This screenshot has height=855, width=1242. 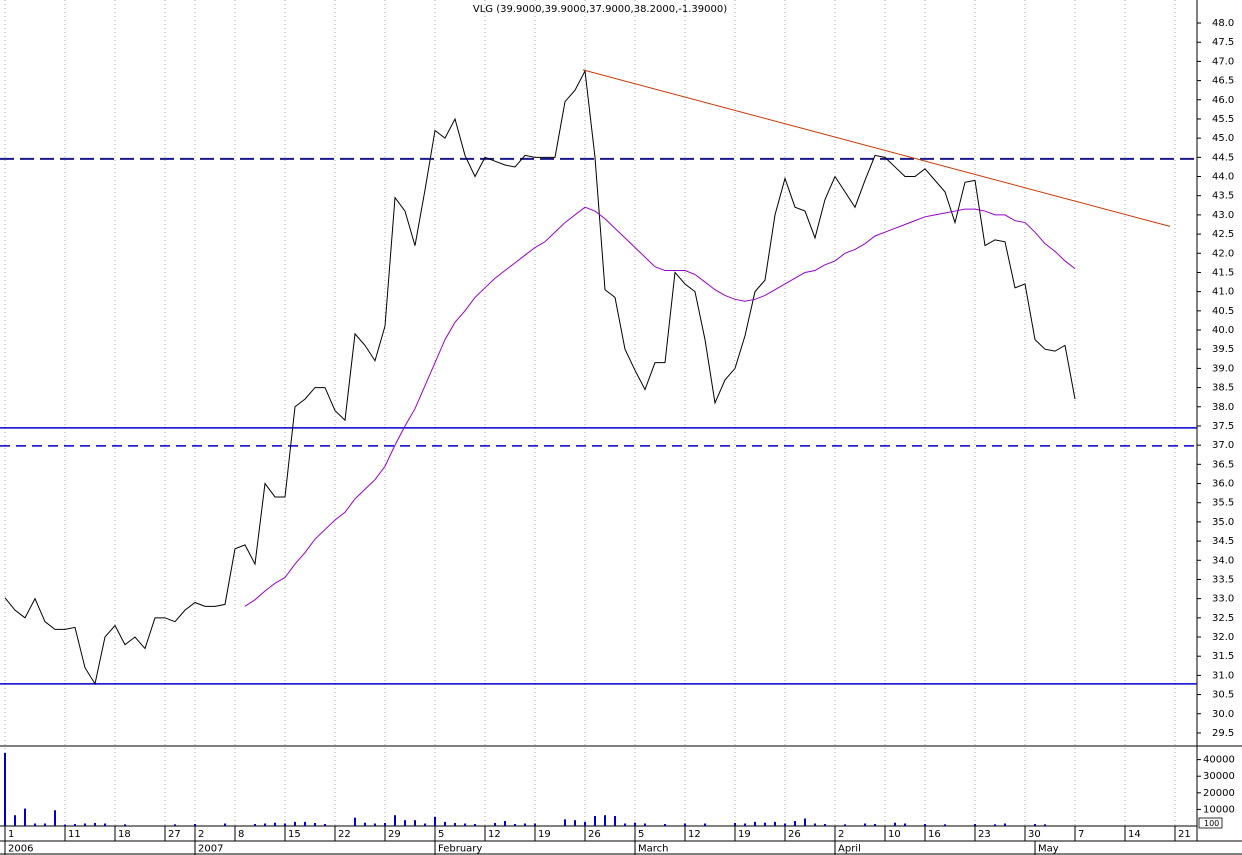 I want to click on scale-box, so click(x=1210, y=823).